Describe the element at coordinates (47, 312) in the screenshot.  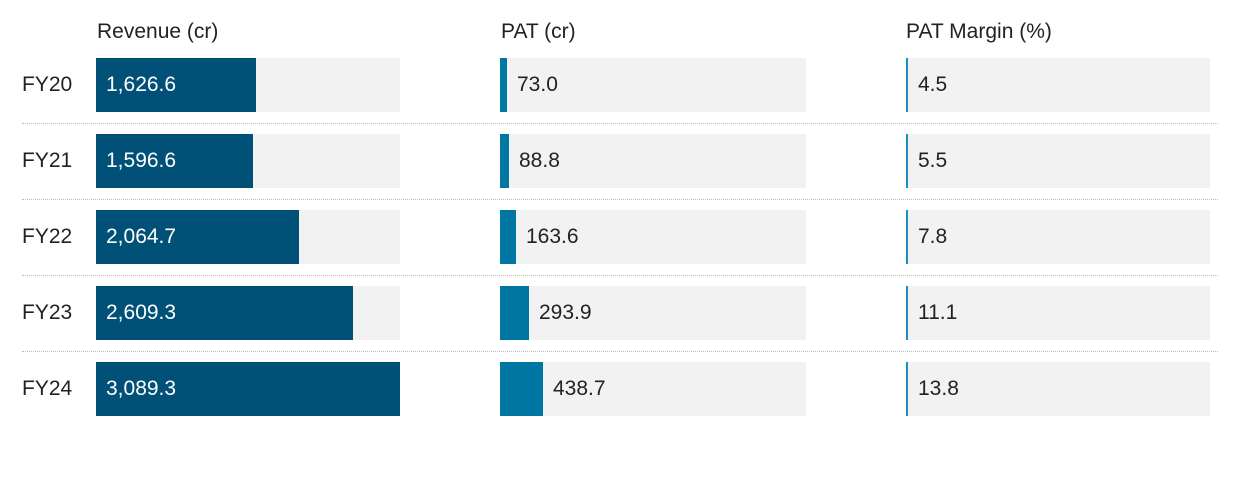
I see `category-label: FY23` at that location.